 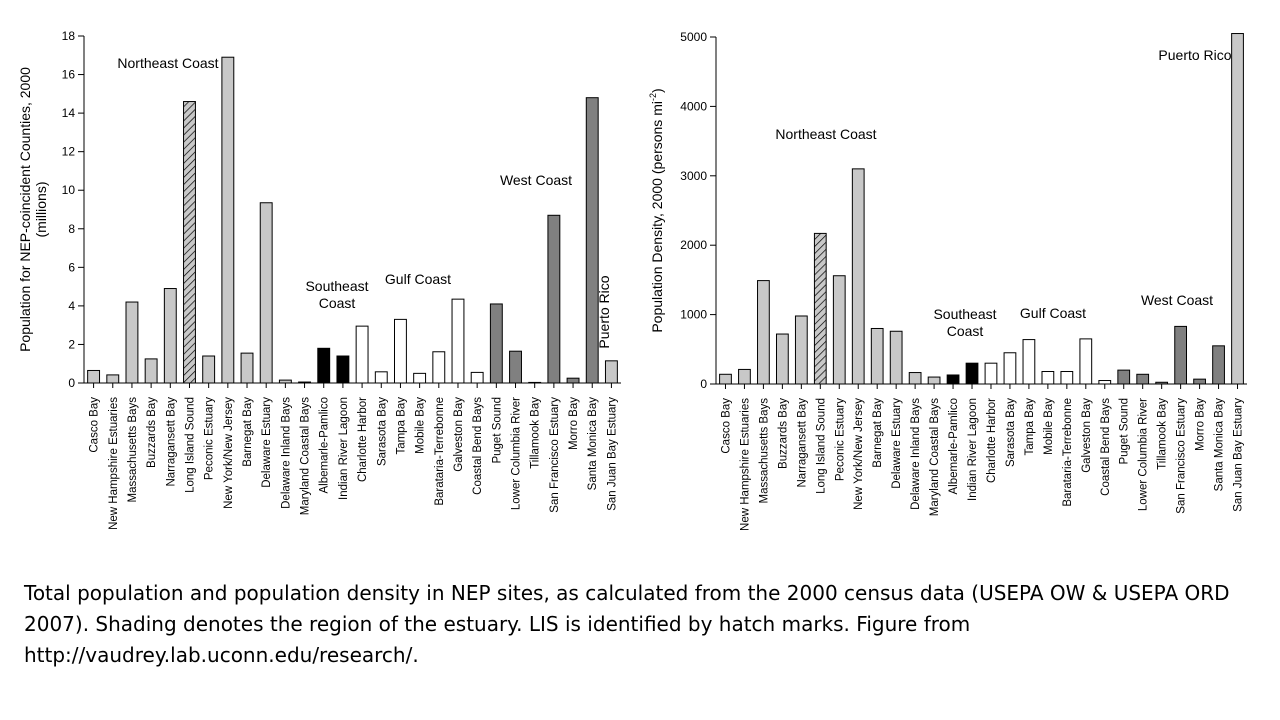 I want to click on y-axis-title: Population Density, 2000 (persons mi-2), so click(x=656, y=210).